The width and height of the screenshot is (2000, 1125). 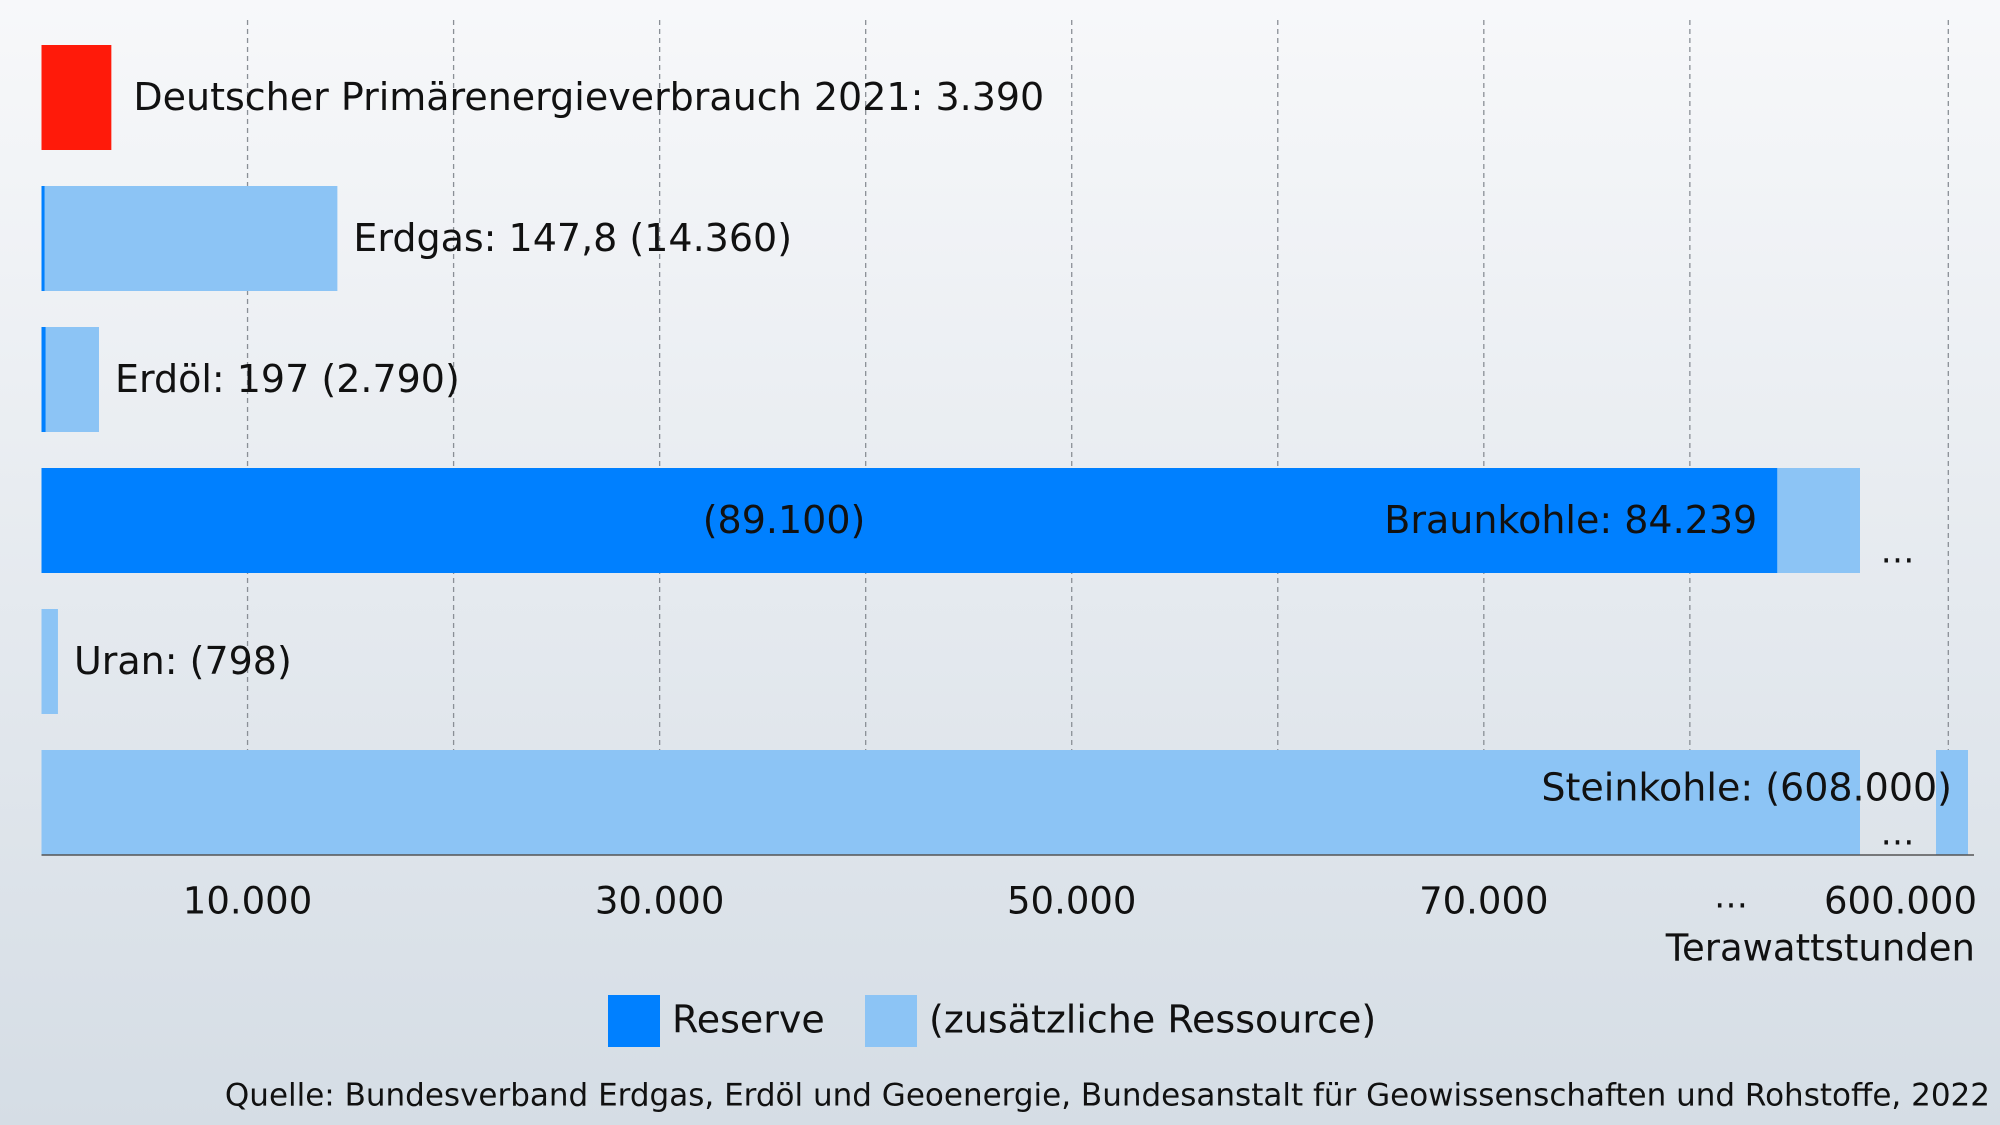 What do you see at coordinates (76, 97) in the screenshot?
I see `reference-bar` at bounding box center [76, 97].